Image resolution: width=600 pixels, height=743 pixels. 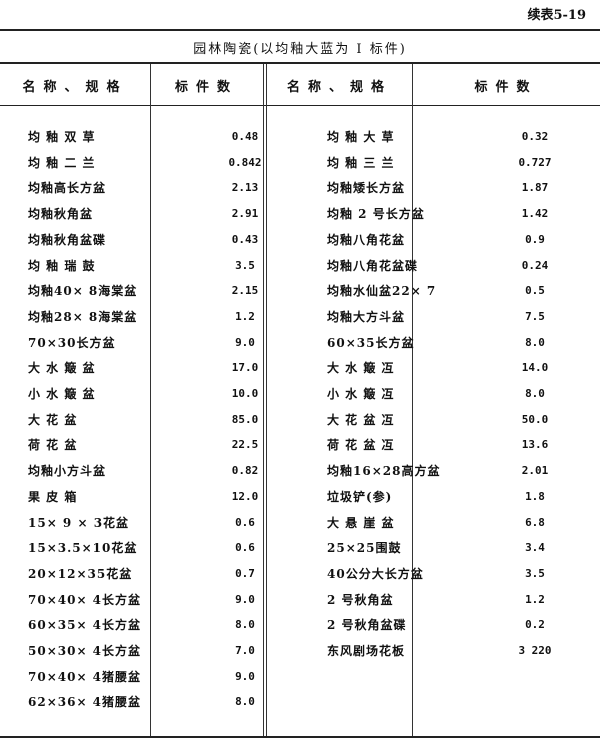 What do you see at coordinates (535, 188) in the screenshot?
I see `row-value: 1.87` at bounding box center [535, 188].